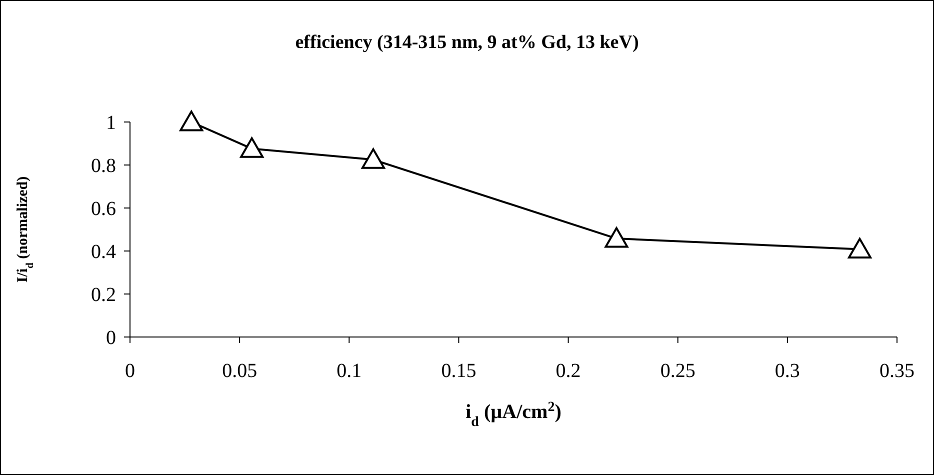 The height and width of the screenshot is (475, 934). Describe the element at coordinates (897, 371) in the screenshot. I see `x-tick-label: 0.35` at that location.